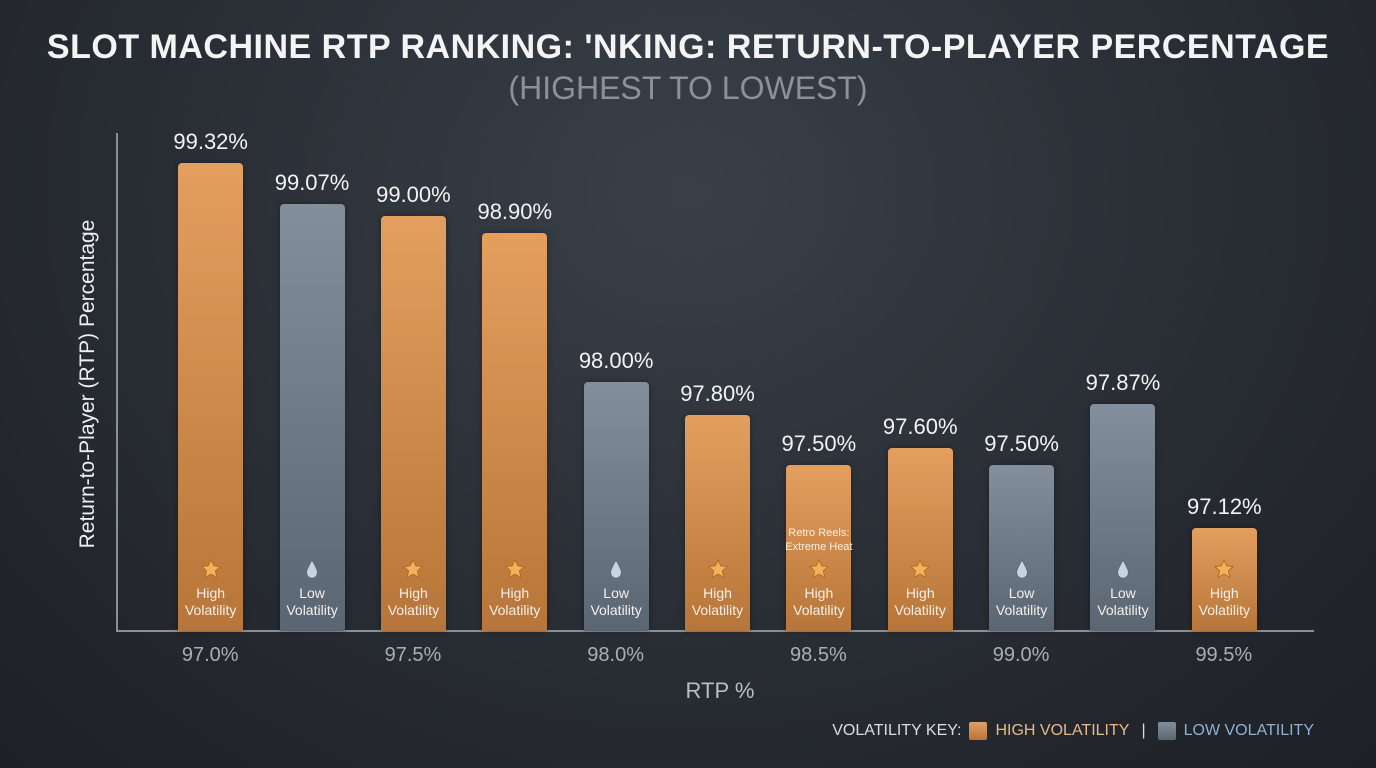 This screenshot has width=1376, height=768. I want to click on legend-title: VOLATILITY KEY:, so click(897, 730).